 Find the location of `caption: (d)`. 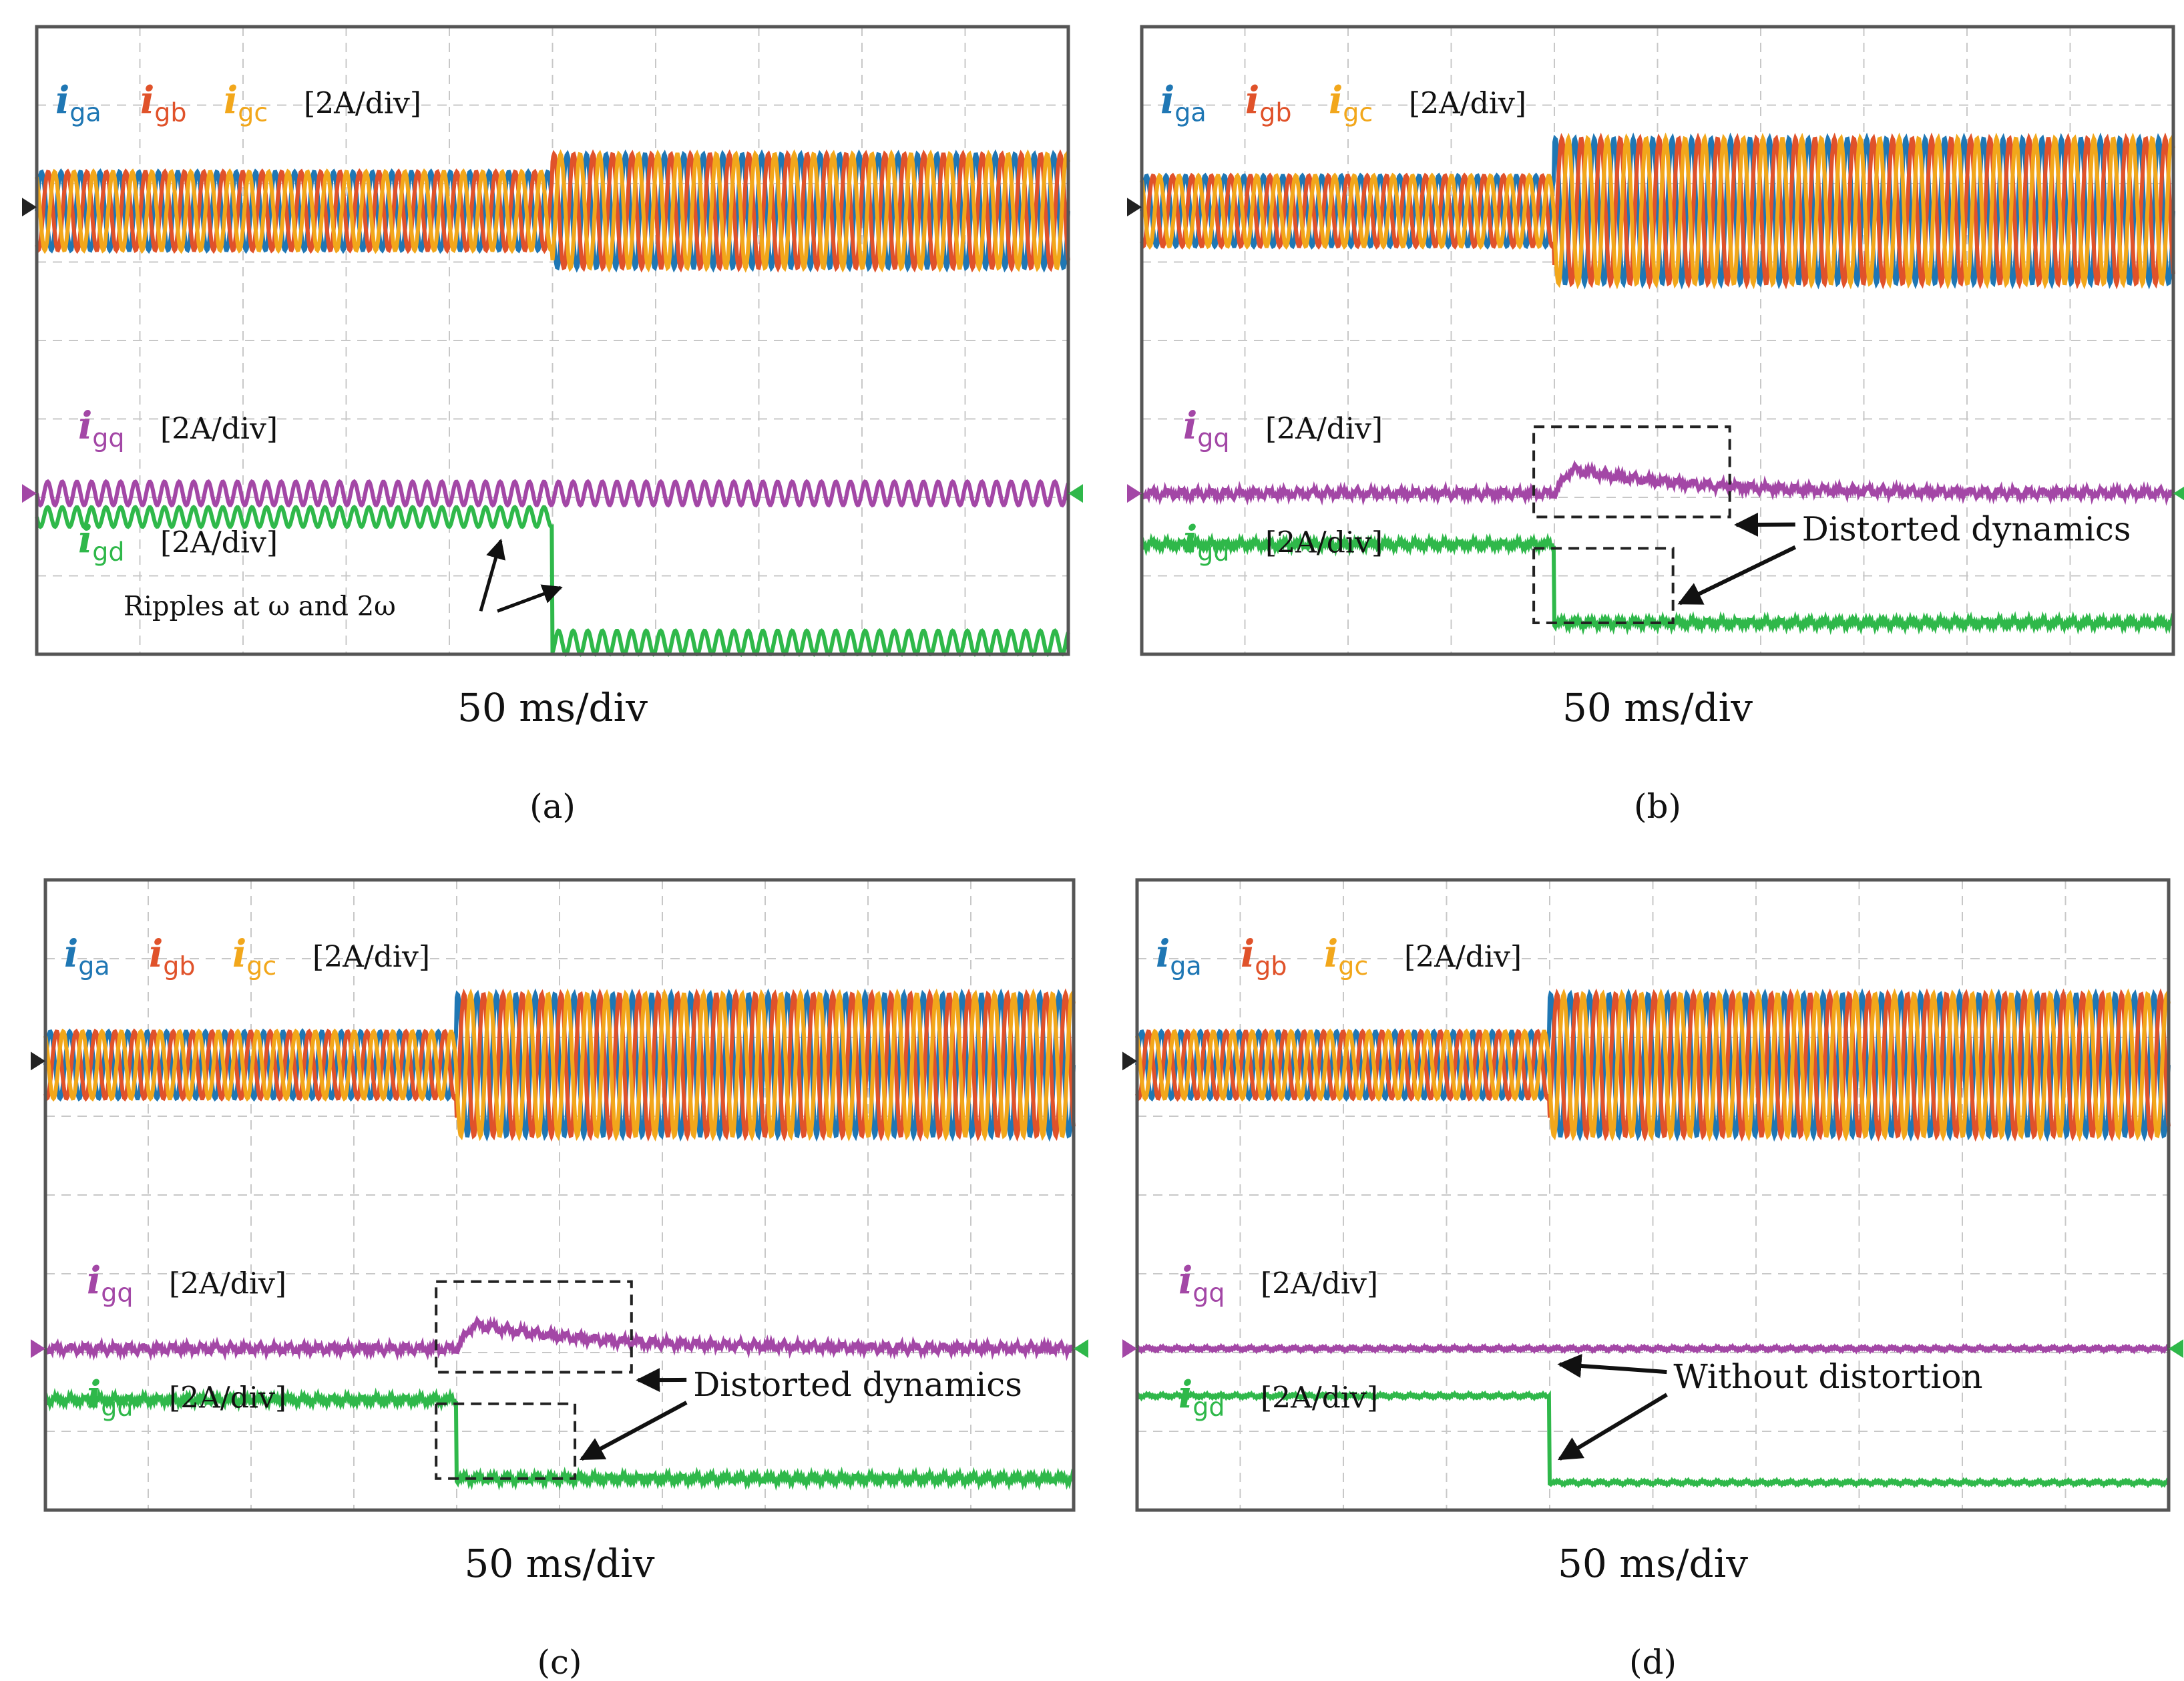

caption: (d) is located at coordinates (1653, 1662).